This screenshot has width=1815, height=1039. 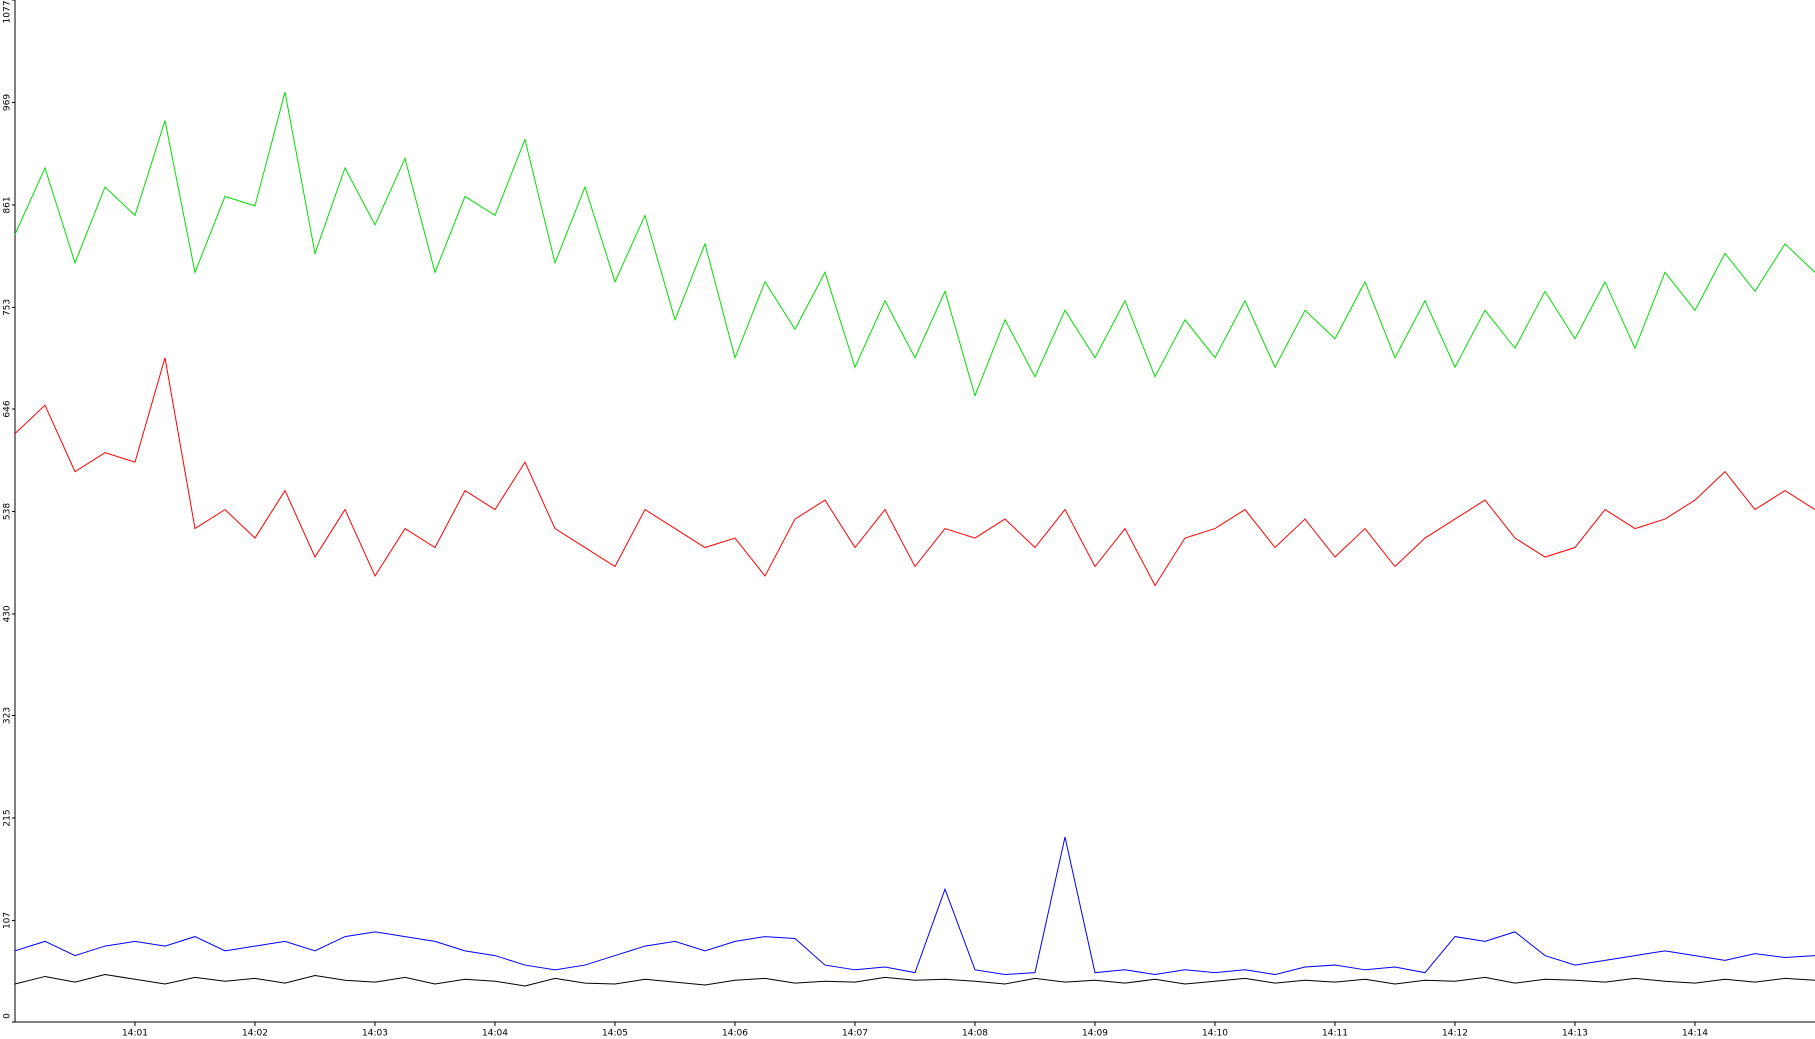 What do you see at coordinates (255, 1034) in the screenshot?
I see `x-tick-label: 14:02` at bounding box center [255, 1034].